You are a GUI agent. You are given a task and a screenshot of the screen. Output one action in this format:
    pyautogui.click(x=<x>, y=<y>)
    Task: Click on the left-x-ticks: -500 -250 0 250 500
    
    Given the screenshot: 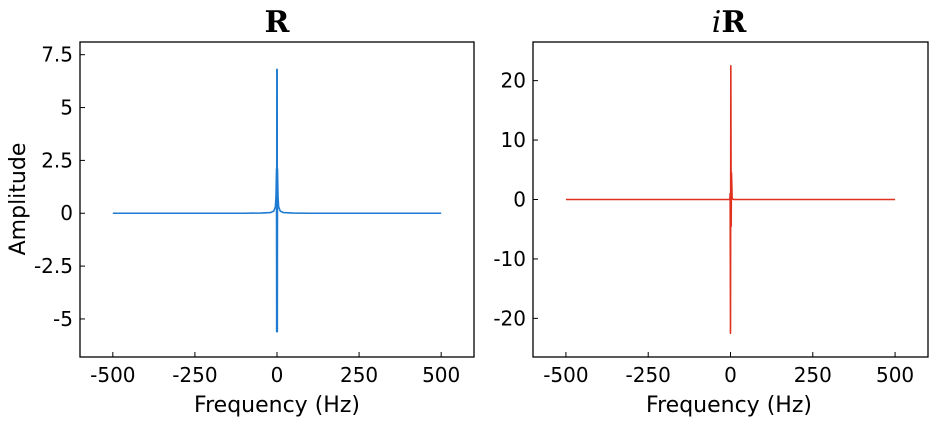 What is the action you would take?
    pyautogui.click(x=275, y=369)
    